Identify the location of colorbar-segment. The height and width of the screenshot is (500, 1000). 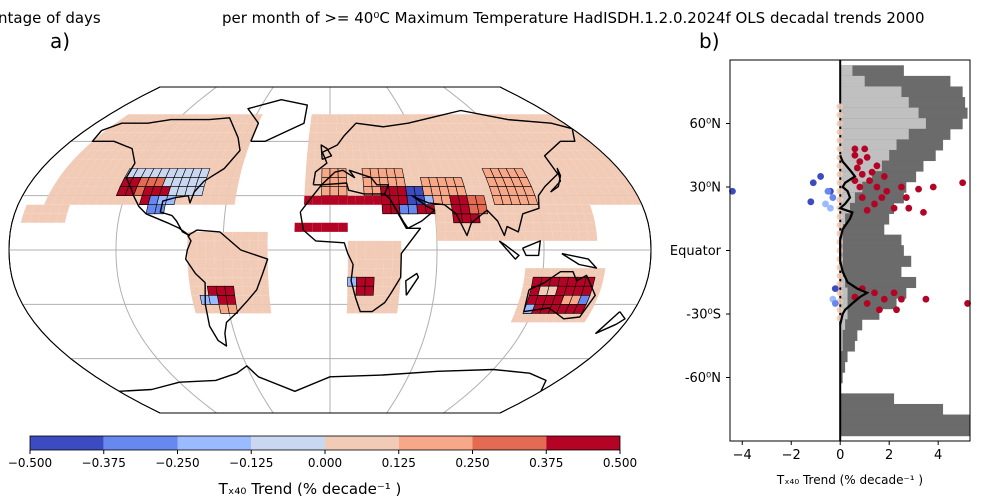
(214, 443).